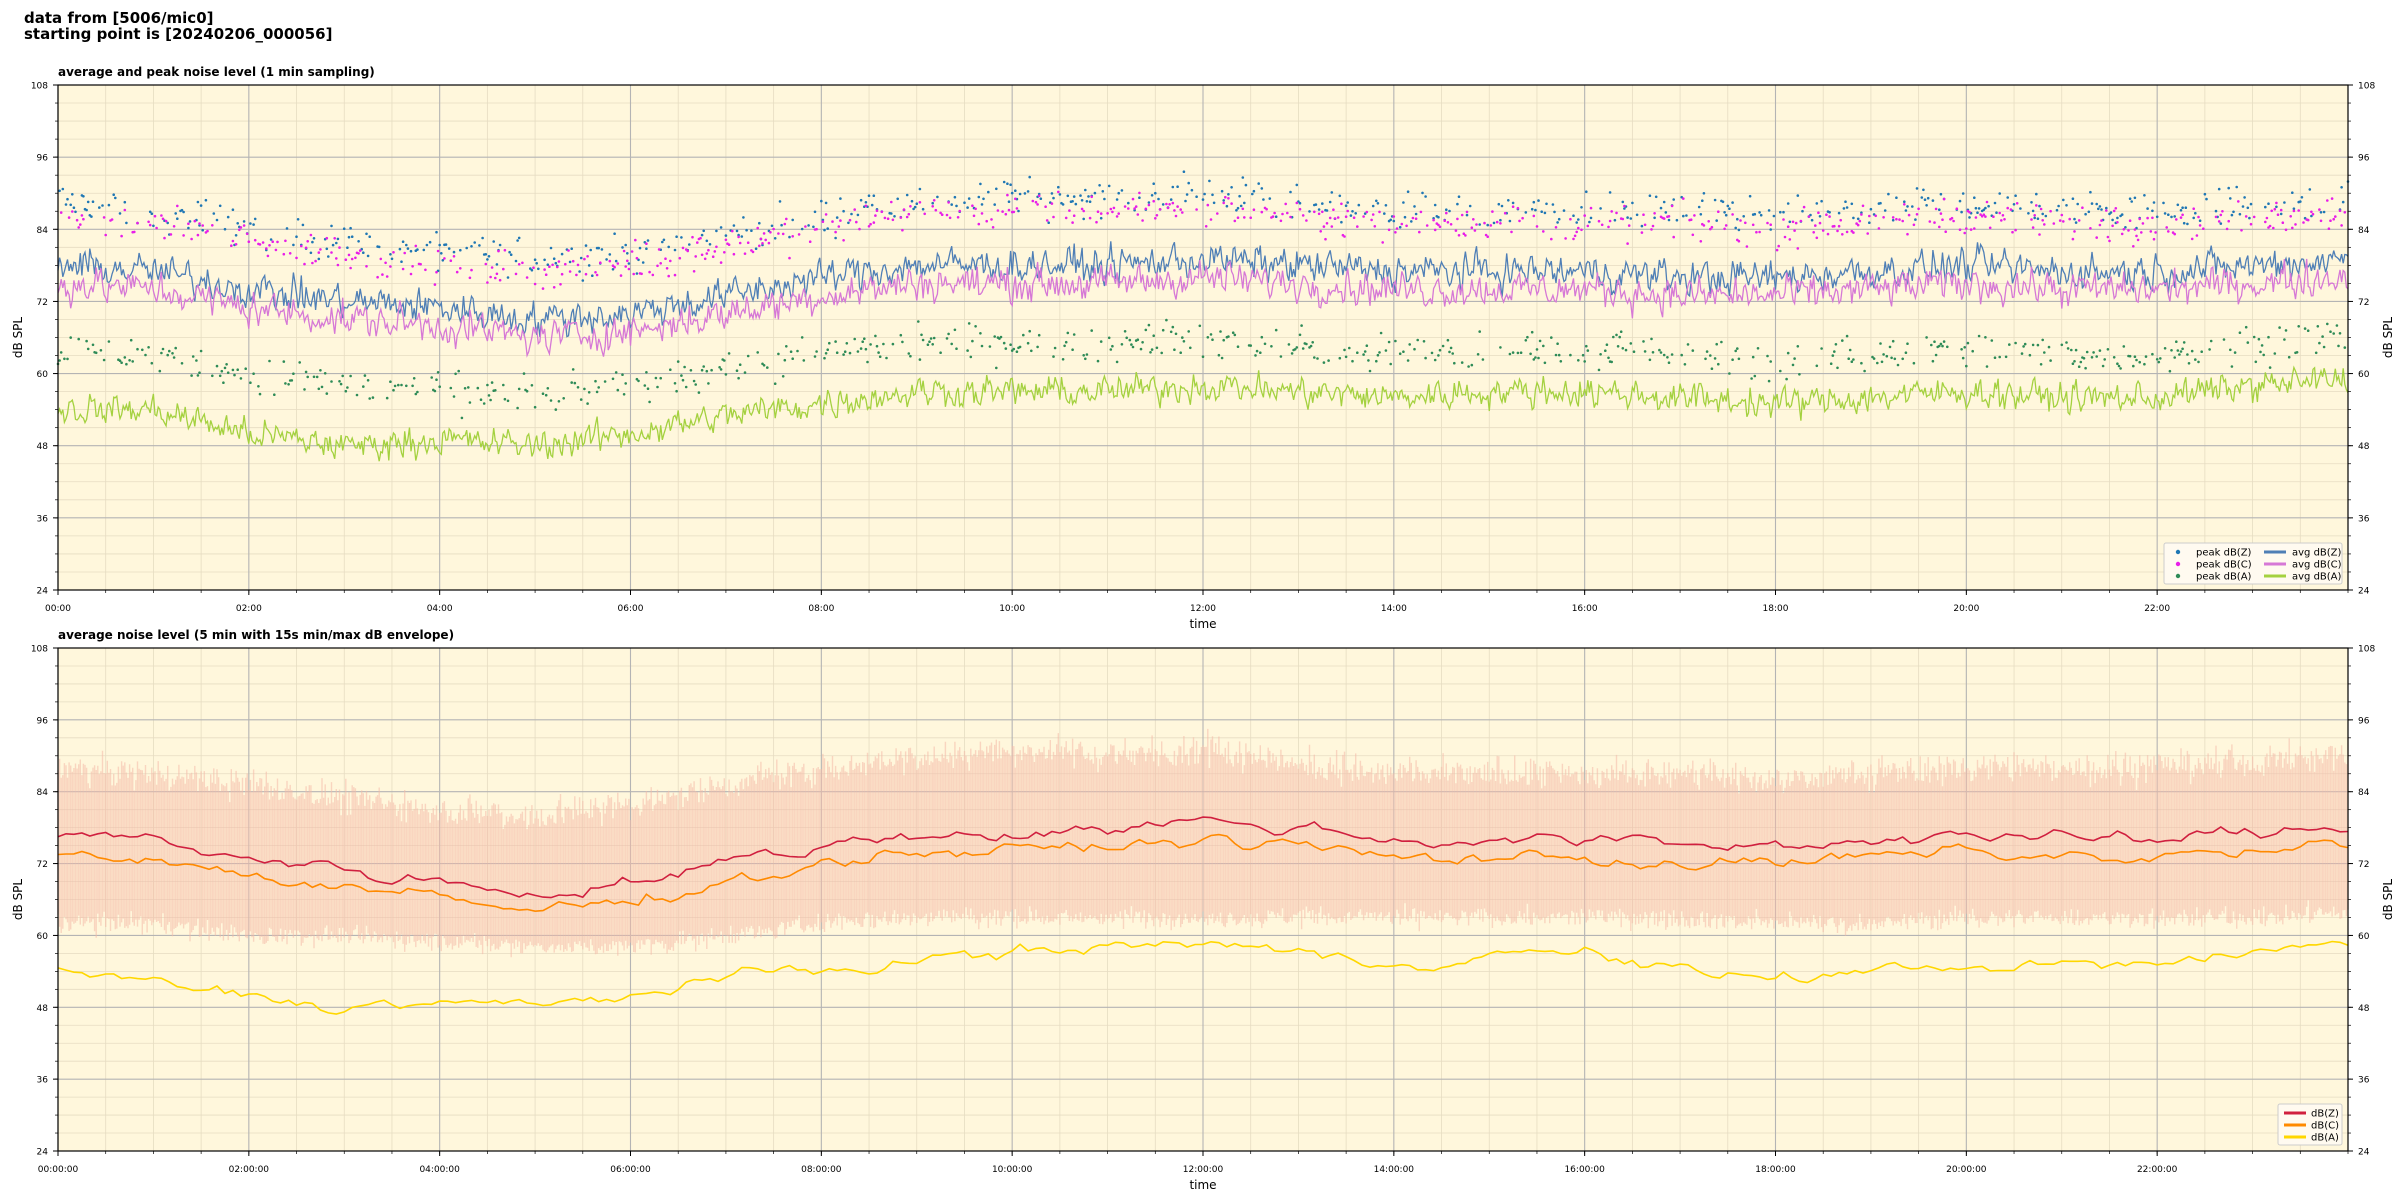 This screenshot has width=2400, height=1200. Describe the element at coordinates (43, 1009) in the screenshot. I see `y-tick-label-left: 48` at that location.